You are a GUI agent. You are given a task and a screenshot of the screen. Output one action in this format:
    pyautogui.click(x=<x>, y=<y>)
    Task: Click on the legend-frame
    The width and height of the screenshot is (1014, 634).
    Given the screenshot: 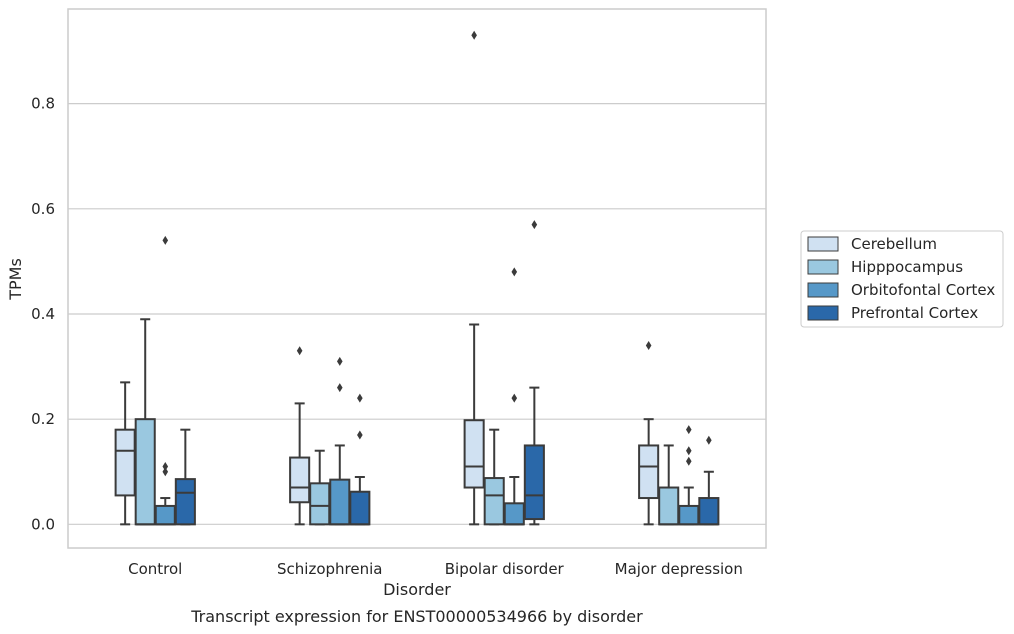 What is the action you would take?
    pyautogui.click(x=902, y=279)
    